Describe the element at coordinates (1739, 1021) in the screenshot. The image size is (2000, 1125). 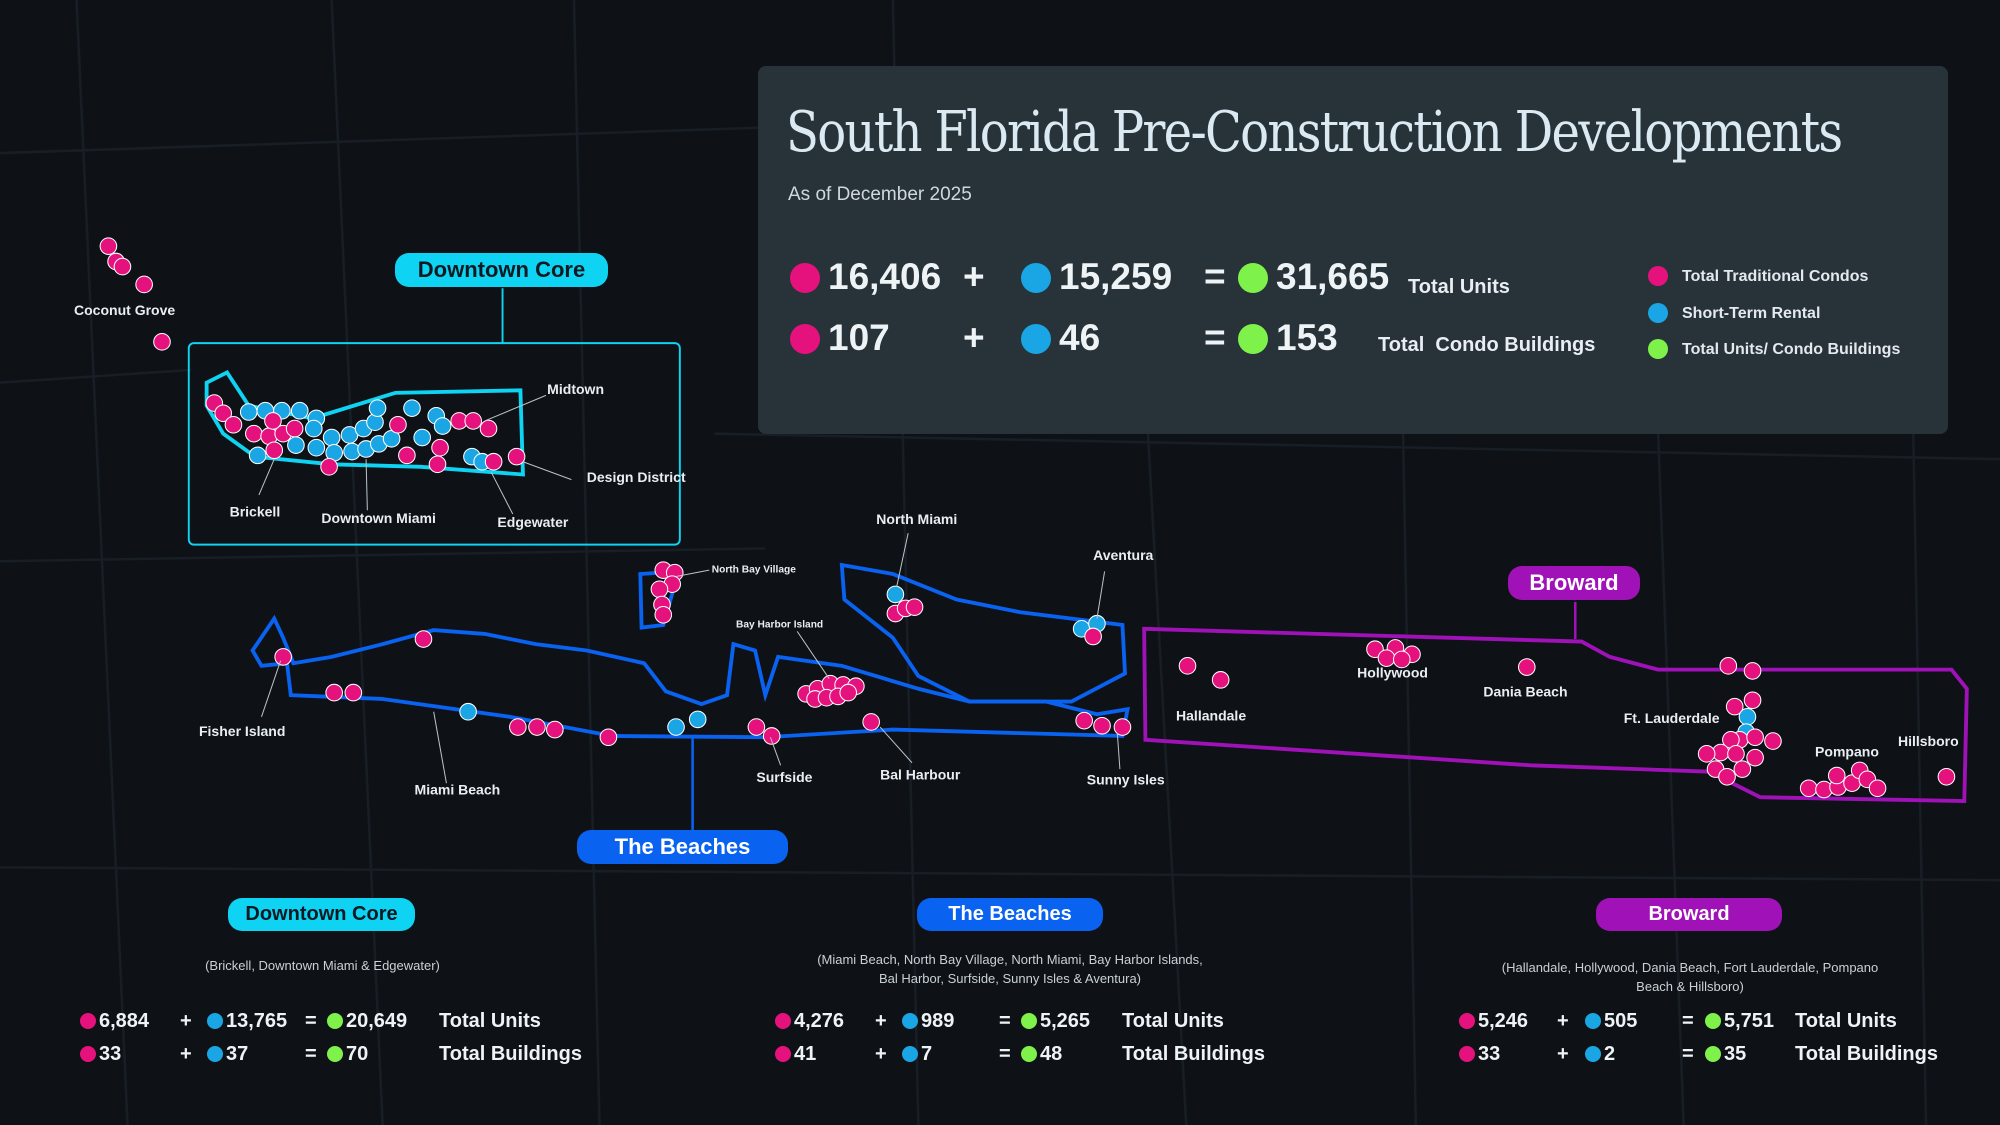
I see `region-units-total: 5,751` at that location.